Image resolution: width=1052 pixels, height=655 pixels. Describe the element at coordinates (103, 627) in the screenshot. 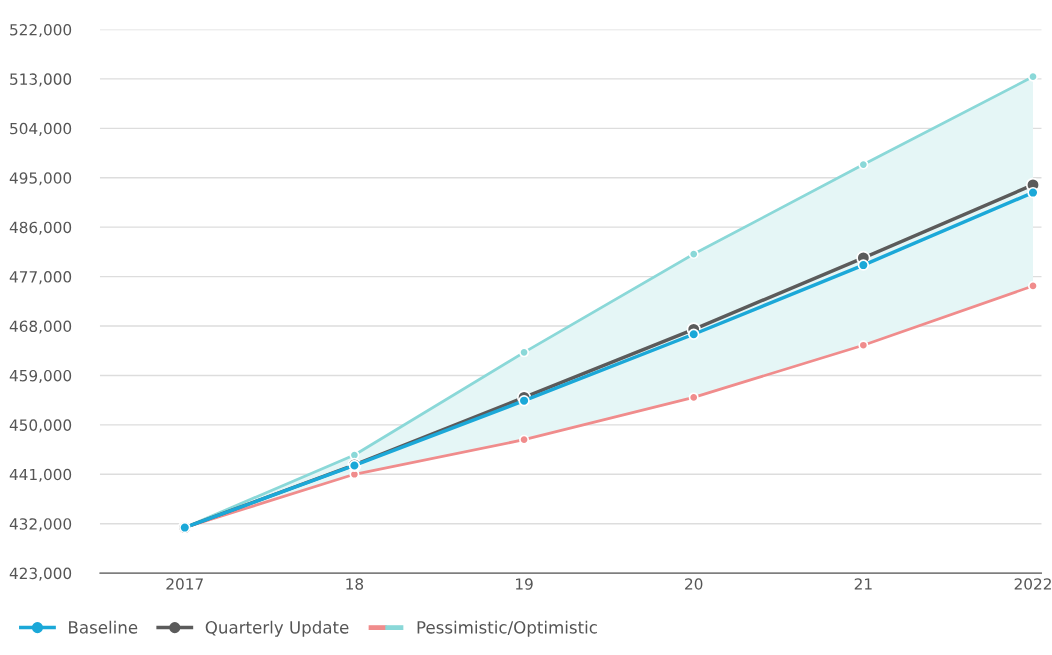

I see `legend-label: Baseline` at that location.